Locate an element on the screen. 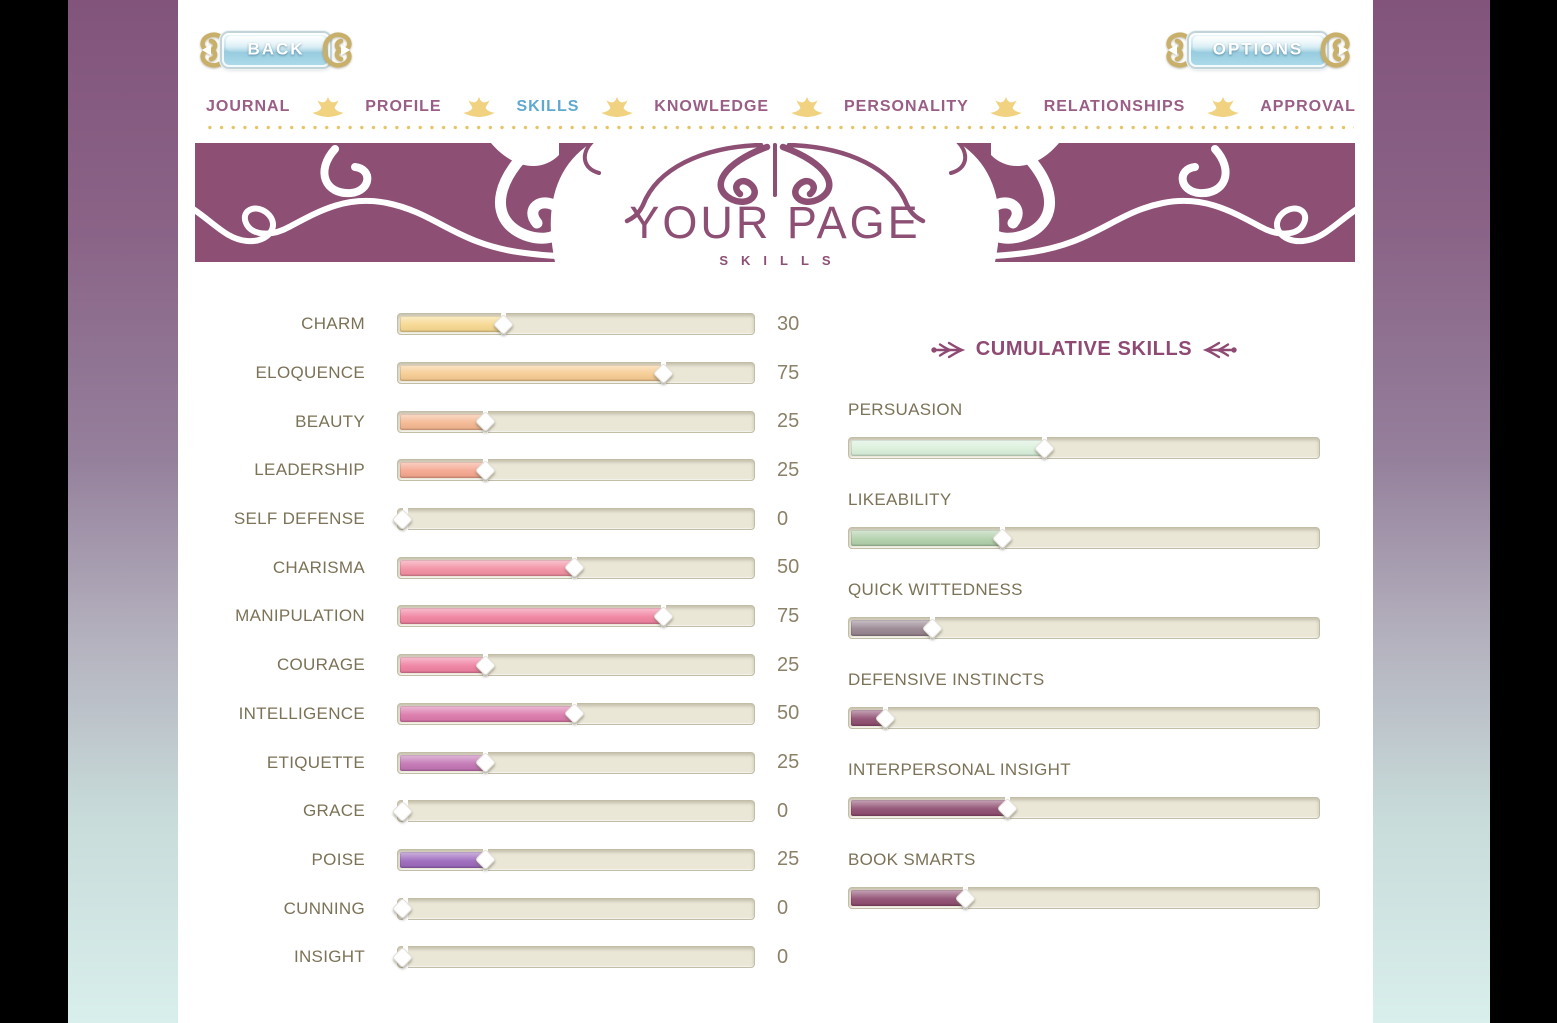 This screenshot has width=1557, height=1023. tab-approval: APPROVAL is located at coordinates (1308, 106).